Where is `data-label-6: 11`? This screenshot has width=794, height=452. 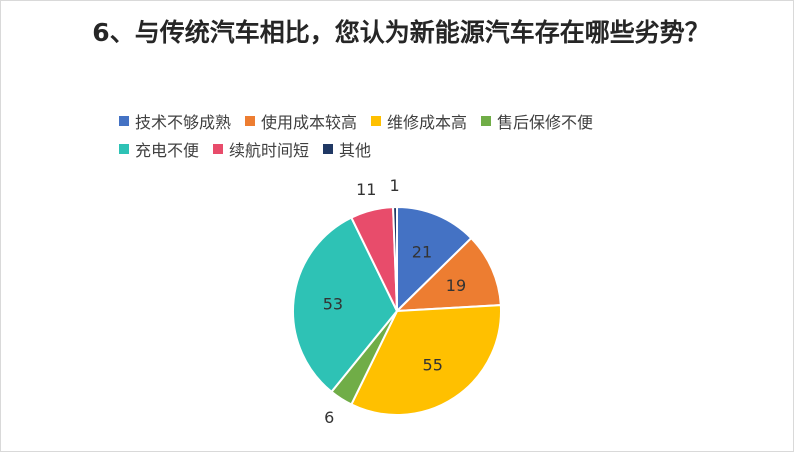
data-label-6: 11 is located at coordinates (366, 189).